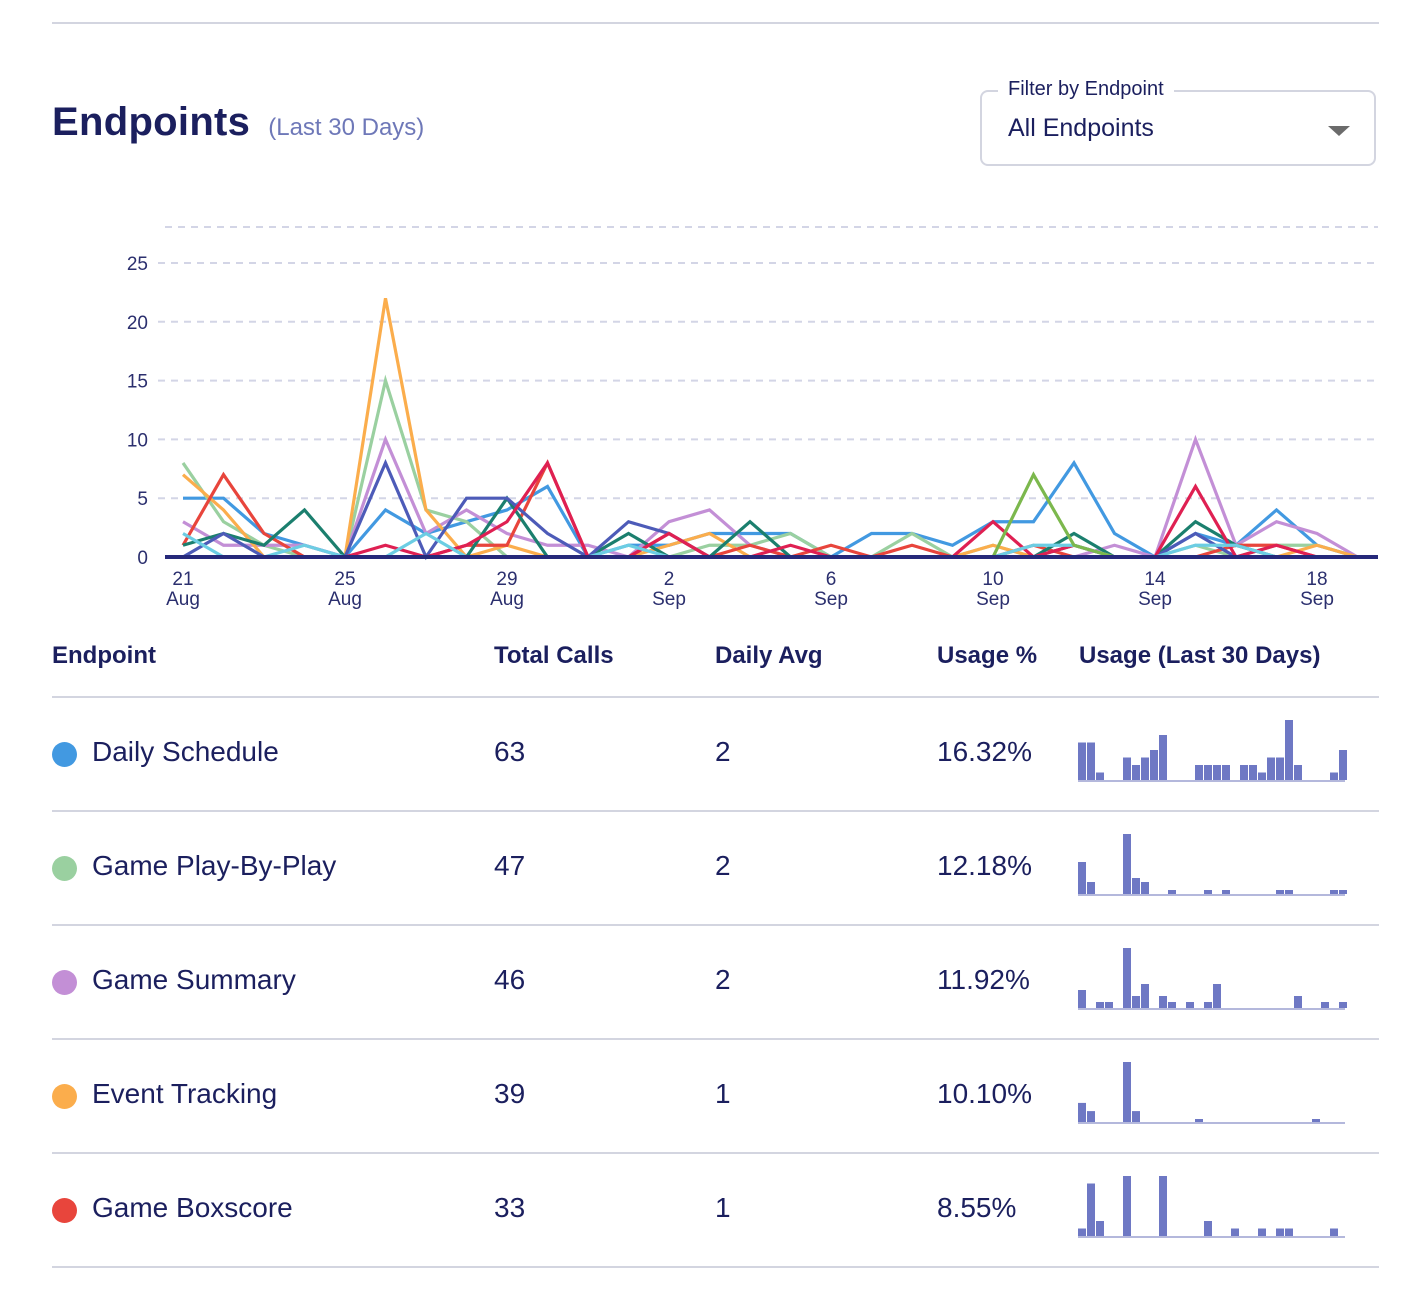 This screenshot has height=1304, width=1418. I want to click on total-calls: 46, so click(510, 979).